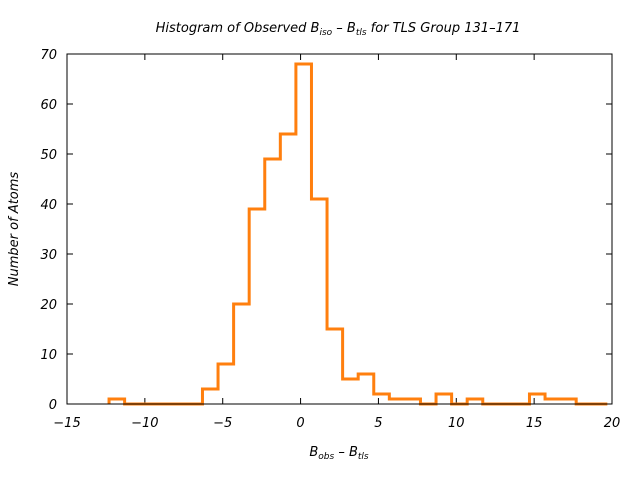 This screenshot has height=480, width=640. I want to click on y-tick-label: 30, so click(48, 255).